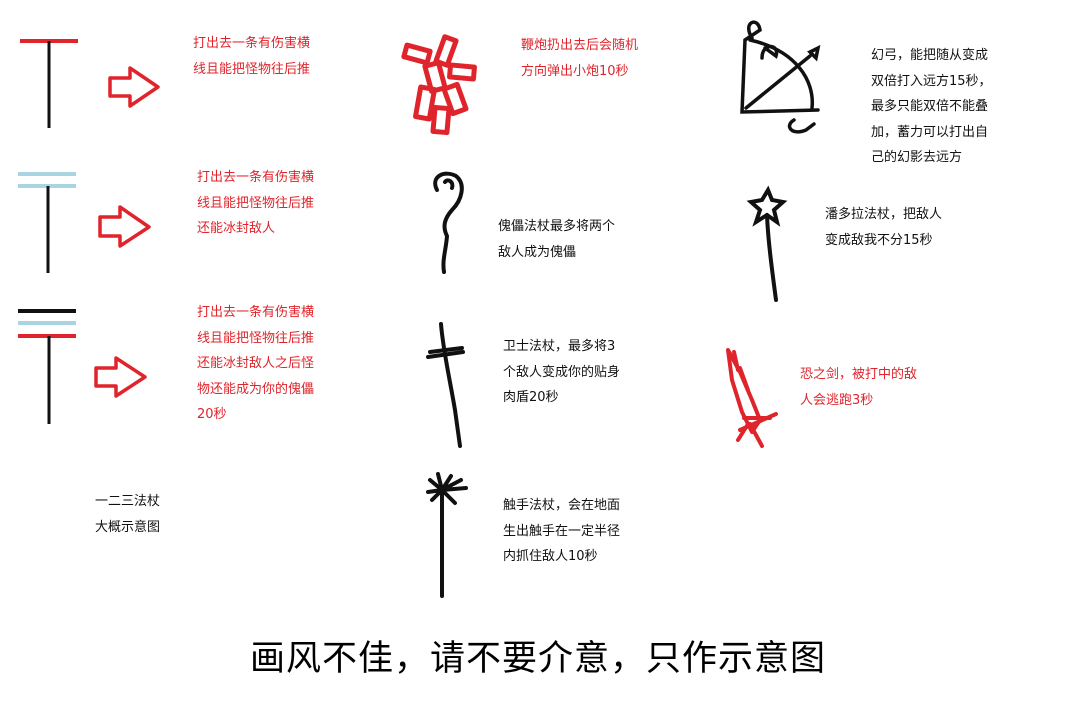 This screenshot has height=717, width=1067. Describe the element at coordinates (447, 535) in the screenshot. I see `tentacle-staff-icon` at that location.